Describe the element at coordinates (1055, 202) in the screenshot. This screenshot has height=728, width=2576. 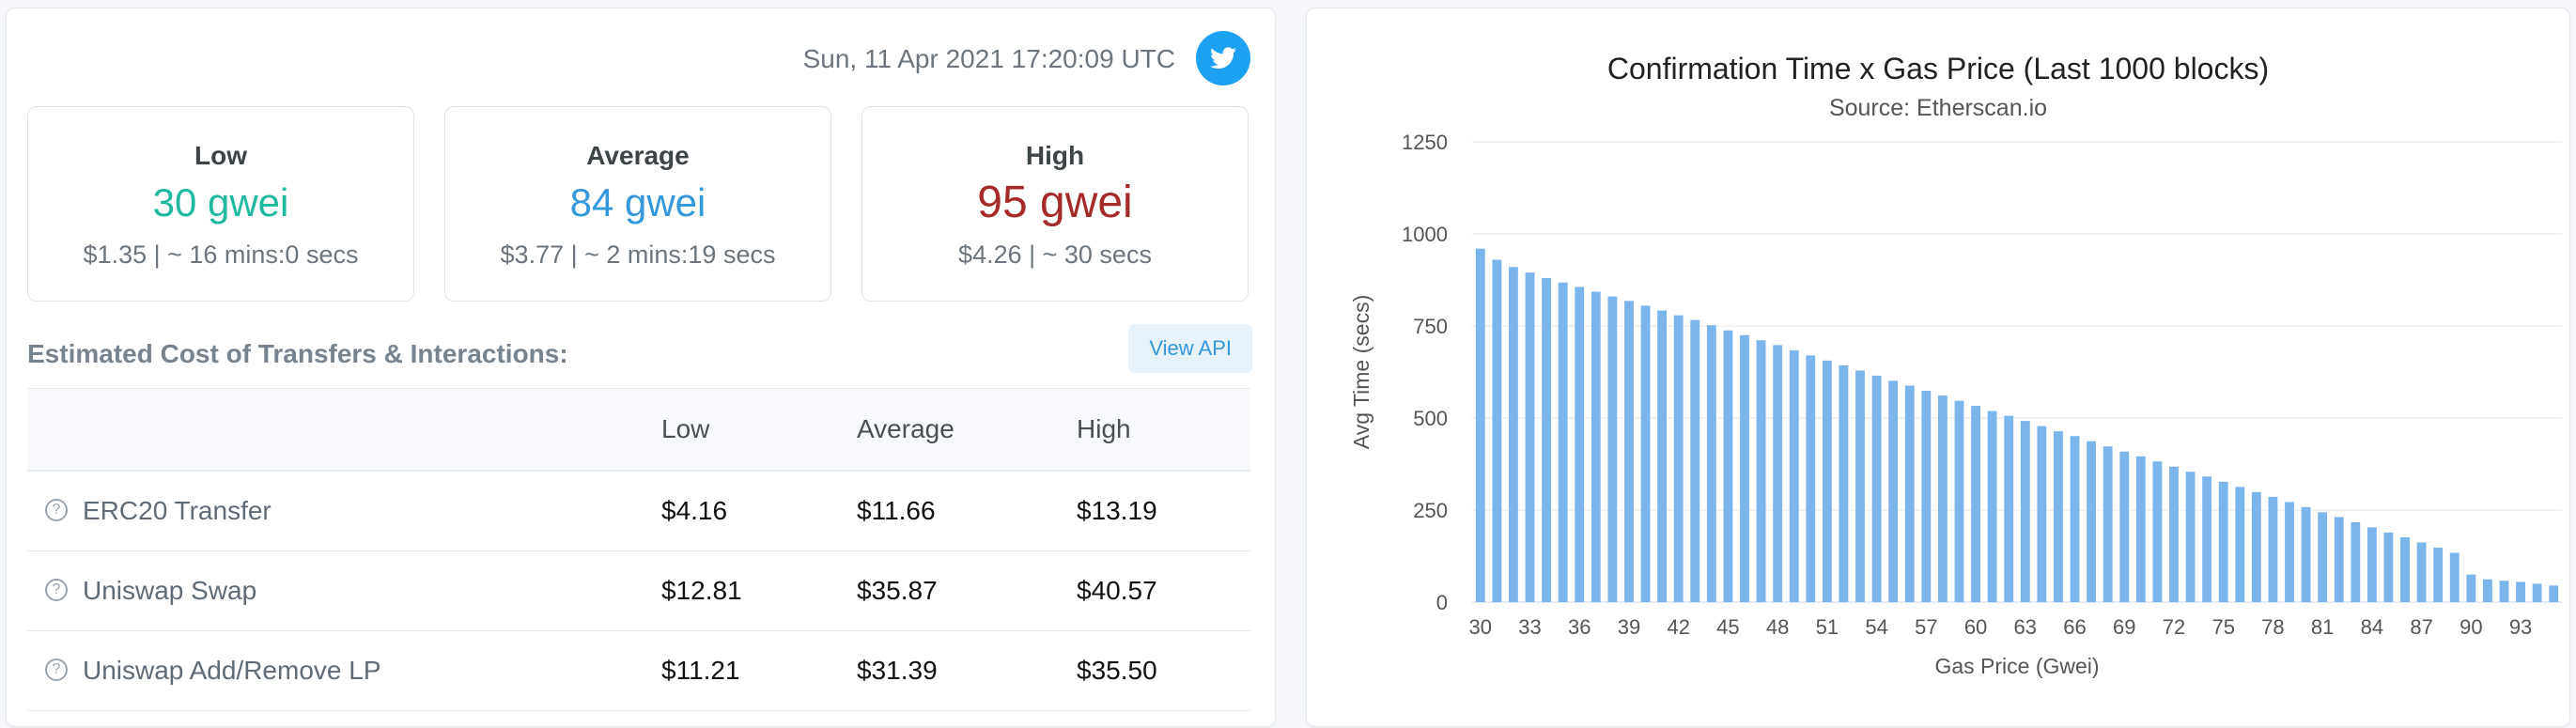
I see `card-gwei-value: 95 gwei` at that location.